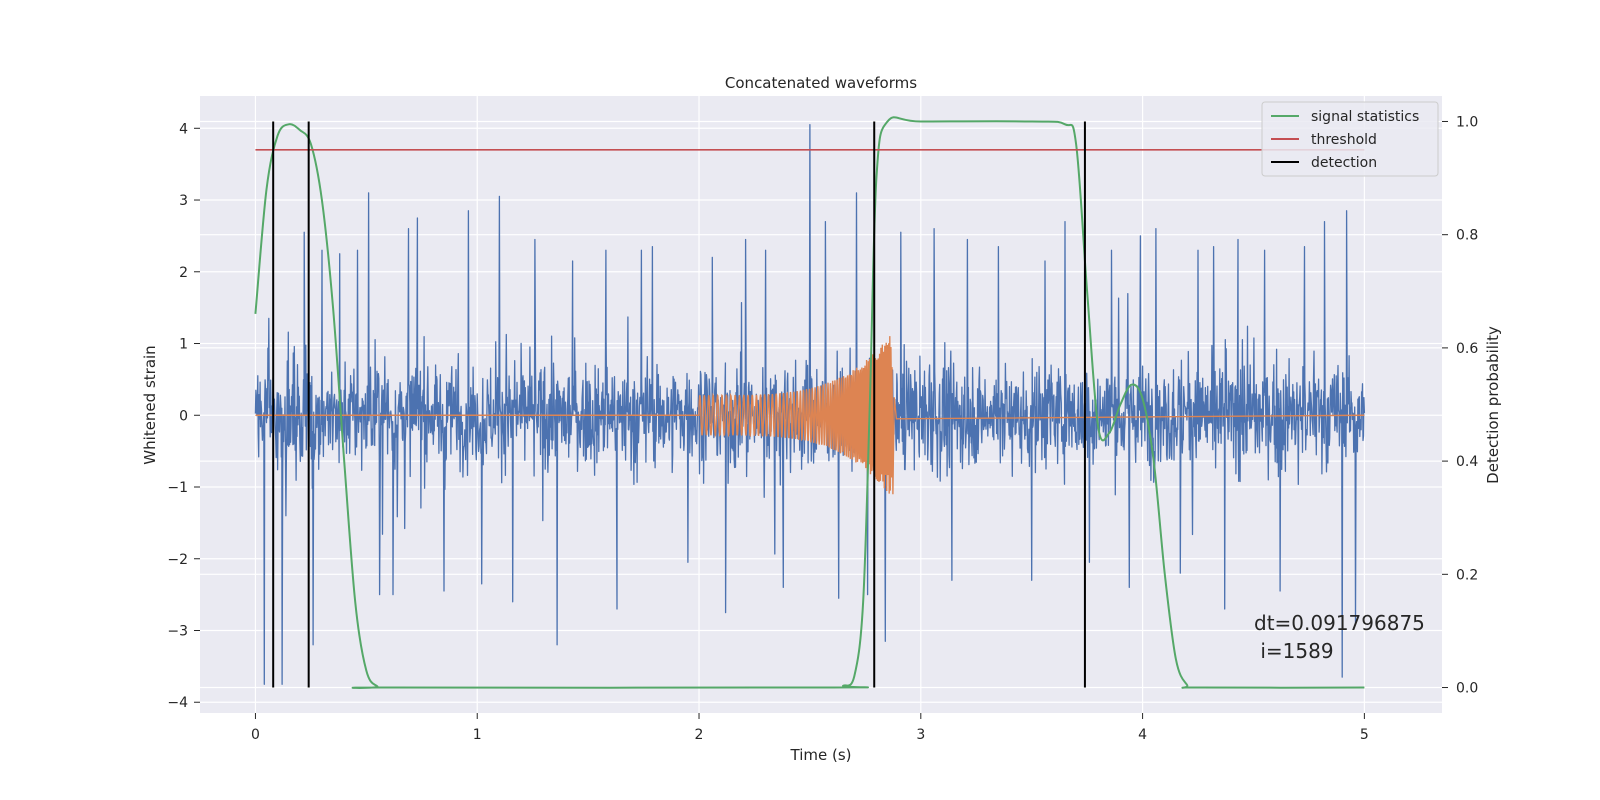 The width and height of the screenshot is (1600, 800). What do you see at coordinates (183, 129) in the screenshot?
I see `y-tick-label: 4` at bounding box center [183, 129].